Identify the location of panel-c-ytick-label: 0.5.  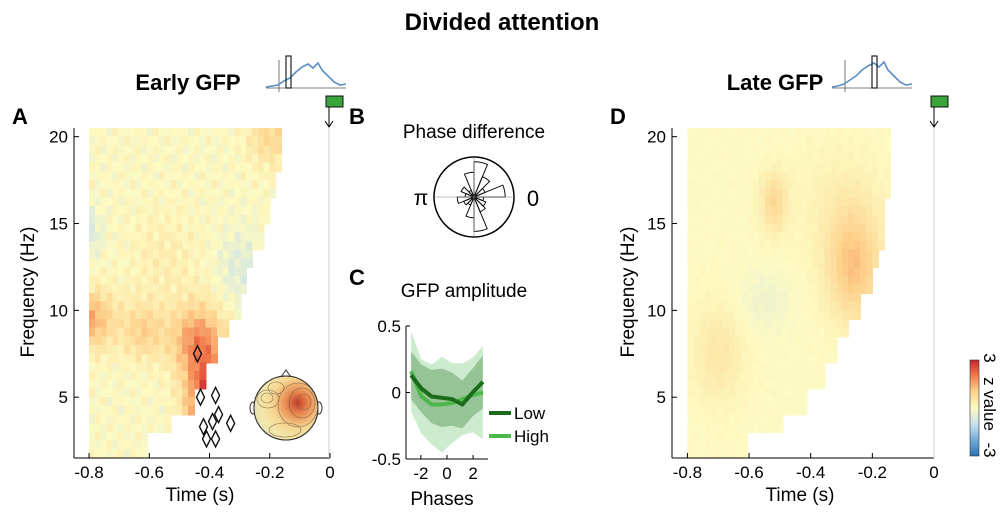
(389, 326).